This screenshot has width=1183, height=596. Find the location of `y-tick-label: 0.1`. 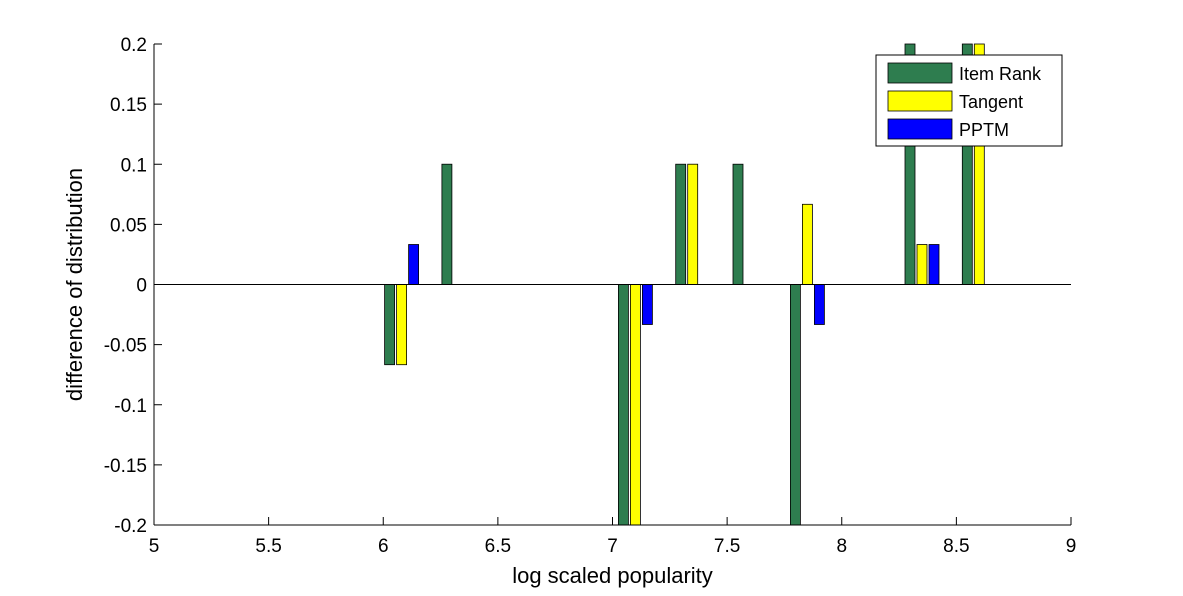

y-tick-label: 0.1 is located at coordinates (134, 165).